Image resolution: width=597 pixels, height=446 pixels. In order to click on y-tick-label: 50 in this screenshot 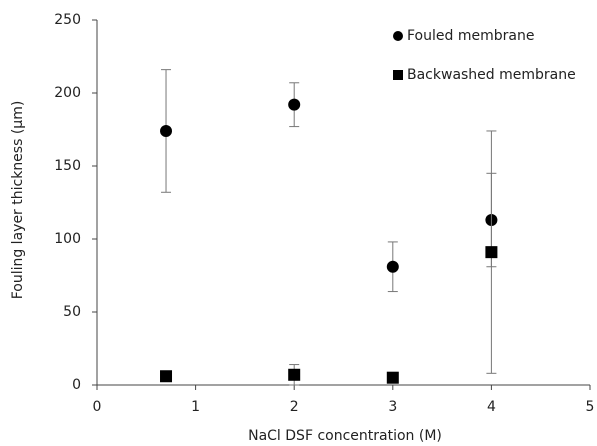, I will do `click(72, 312)`.